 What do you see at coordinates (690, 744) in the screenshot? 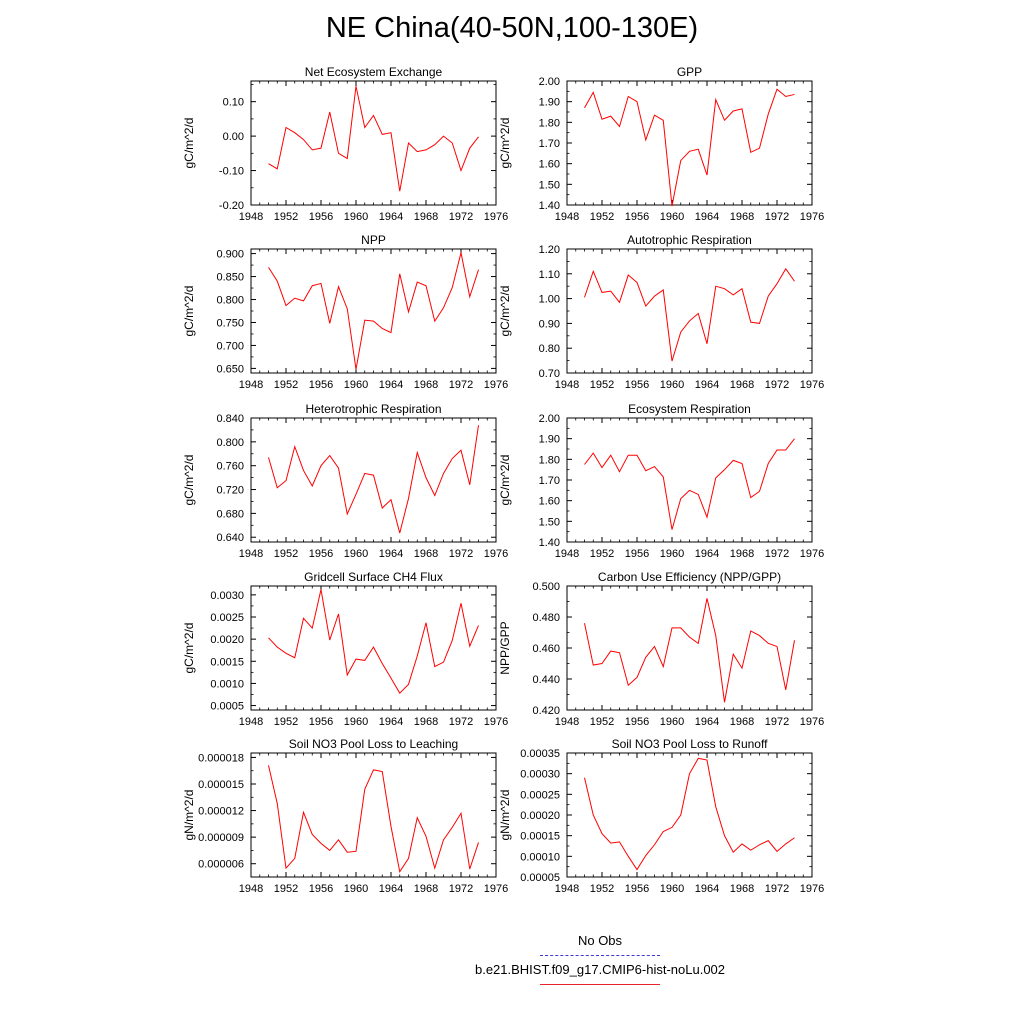
I see `panel-title: Soil NO3 Pool Loss to Runoff` at bounding box center [690, 744].